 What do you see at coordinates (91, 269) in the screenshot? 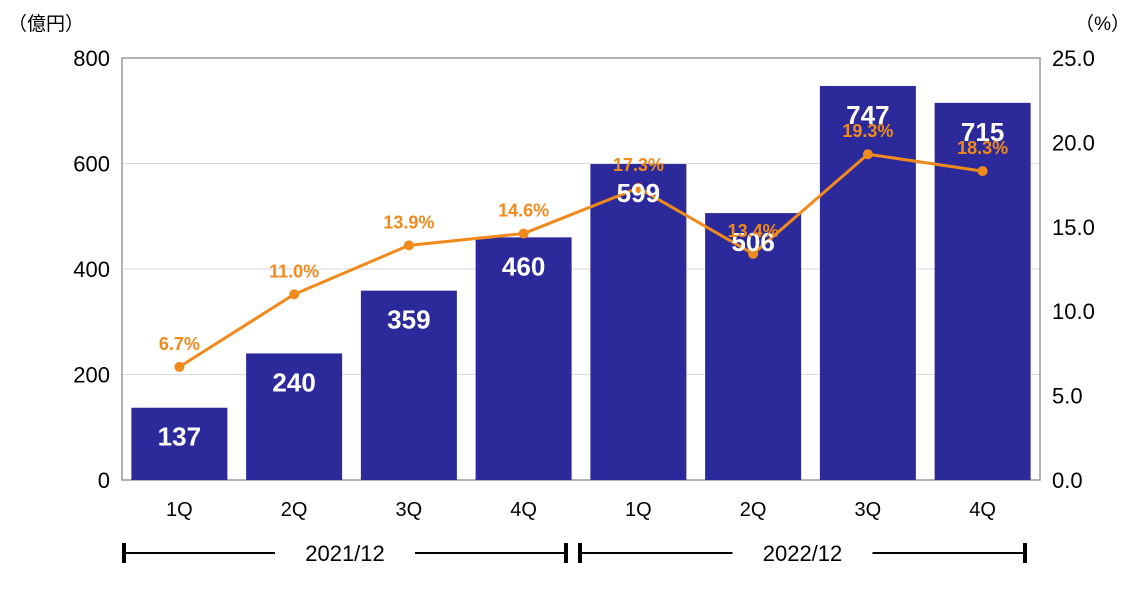
I see `left-axis-tick-label: 400` at bounding box center [91, 269].